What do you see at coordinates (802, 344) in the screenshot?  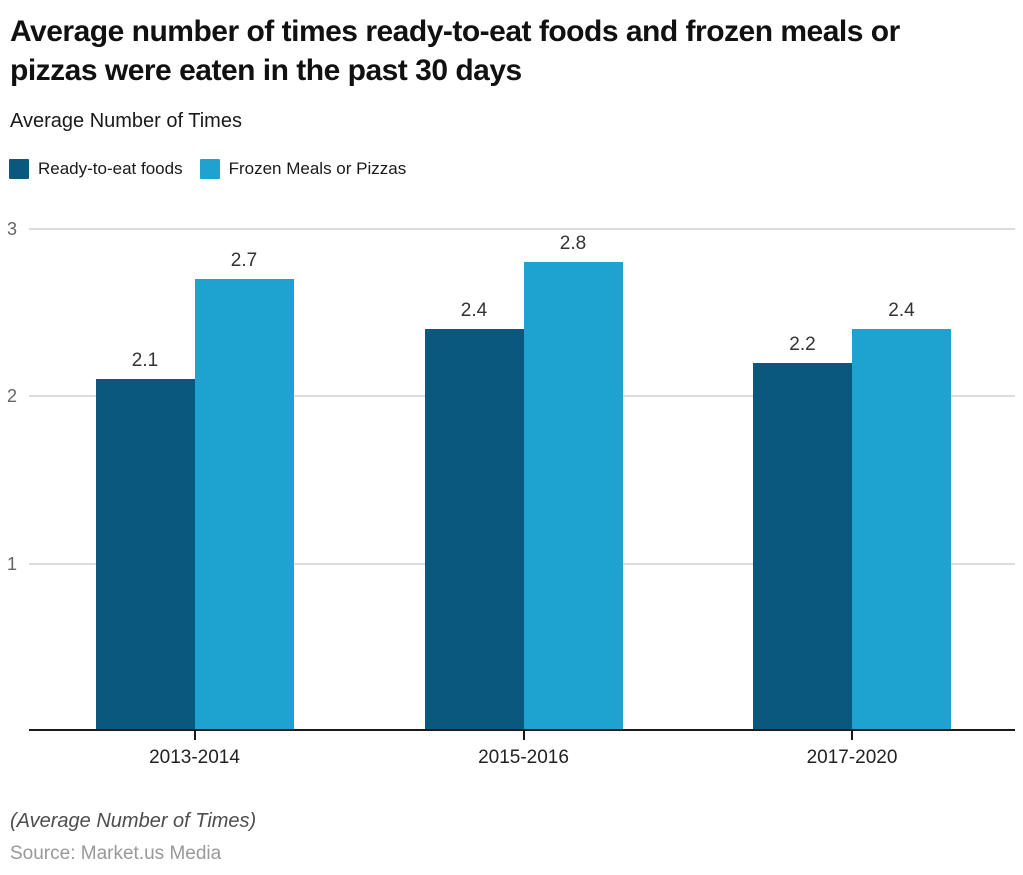 I see `bar-value-label: 2.2` at bounding box center [802, 344].